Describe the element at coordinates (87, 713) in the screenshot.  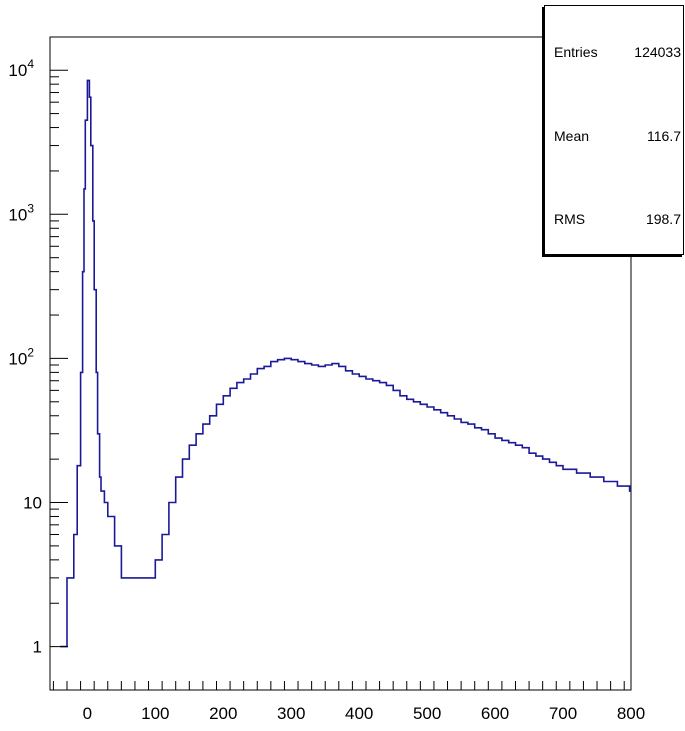
I see `x-tick-label: 0` at that location.